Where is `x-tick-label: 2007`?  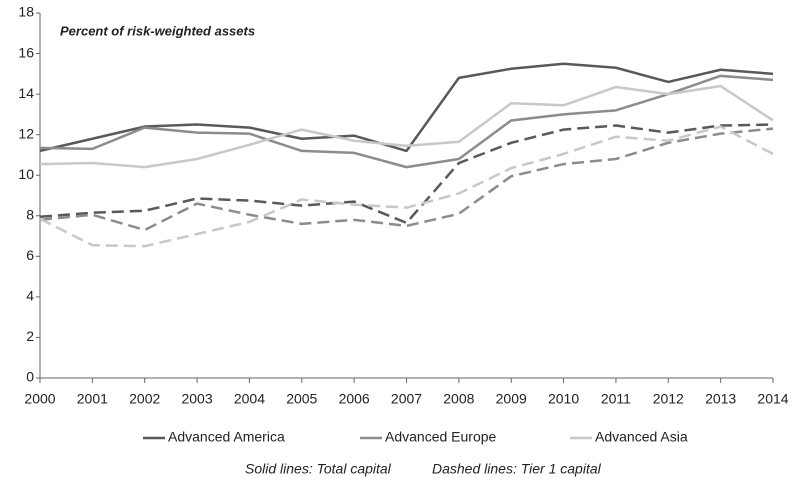 x-tick-label: 2007 is located at coordinates (406, 399).